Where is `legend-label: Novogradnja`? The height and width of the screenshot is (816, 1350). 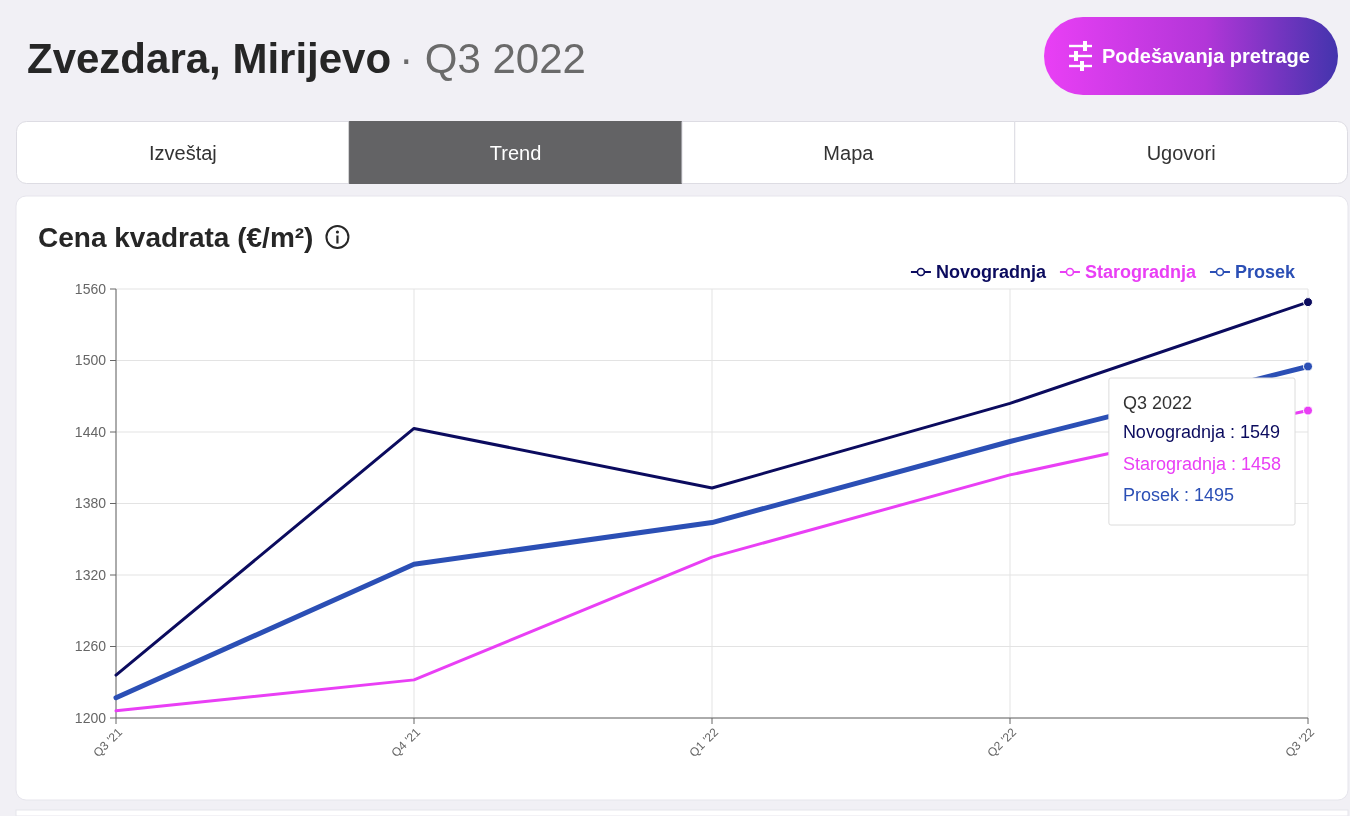 legend-label: Novogradnja is located at coordinates (991, 272).